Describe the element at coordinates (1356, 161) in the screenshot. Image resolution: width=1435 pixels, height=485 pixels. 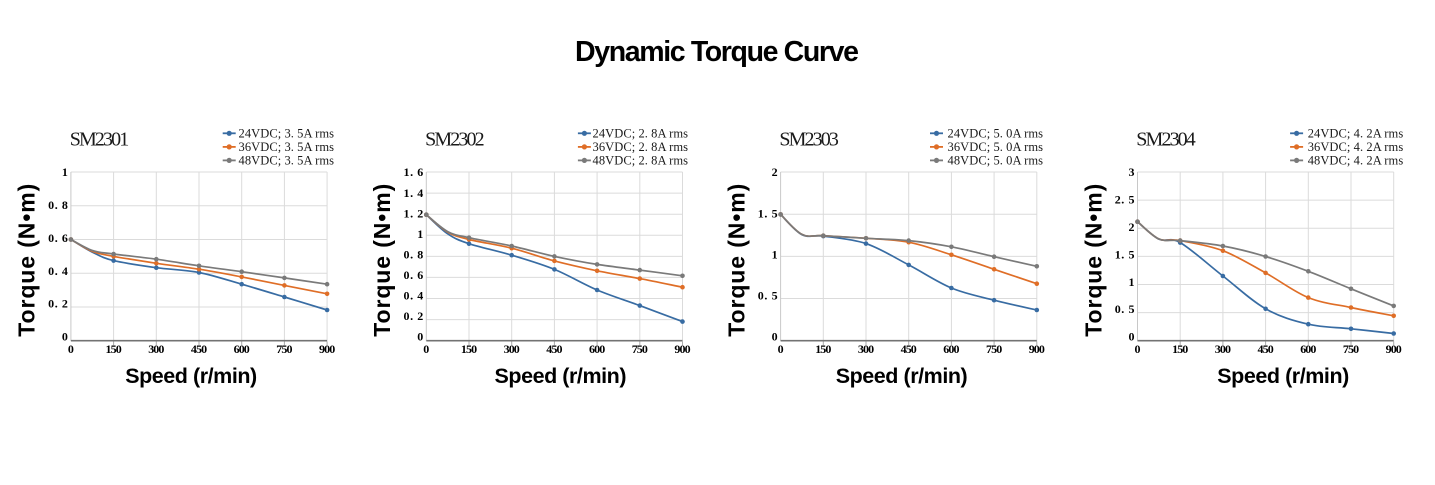
I see `svg-text: 48VDC; 4. 2A rms` at that location.